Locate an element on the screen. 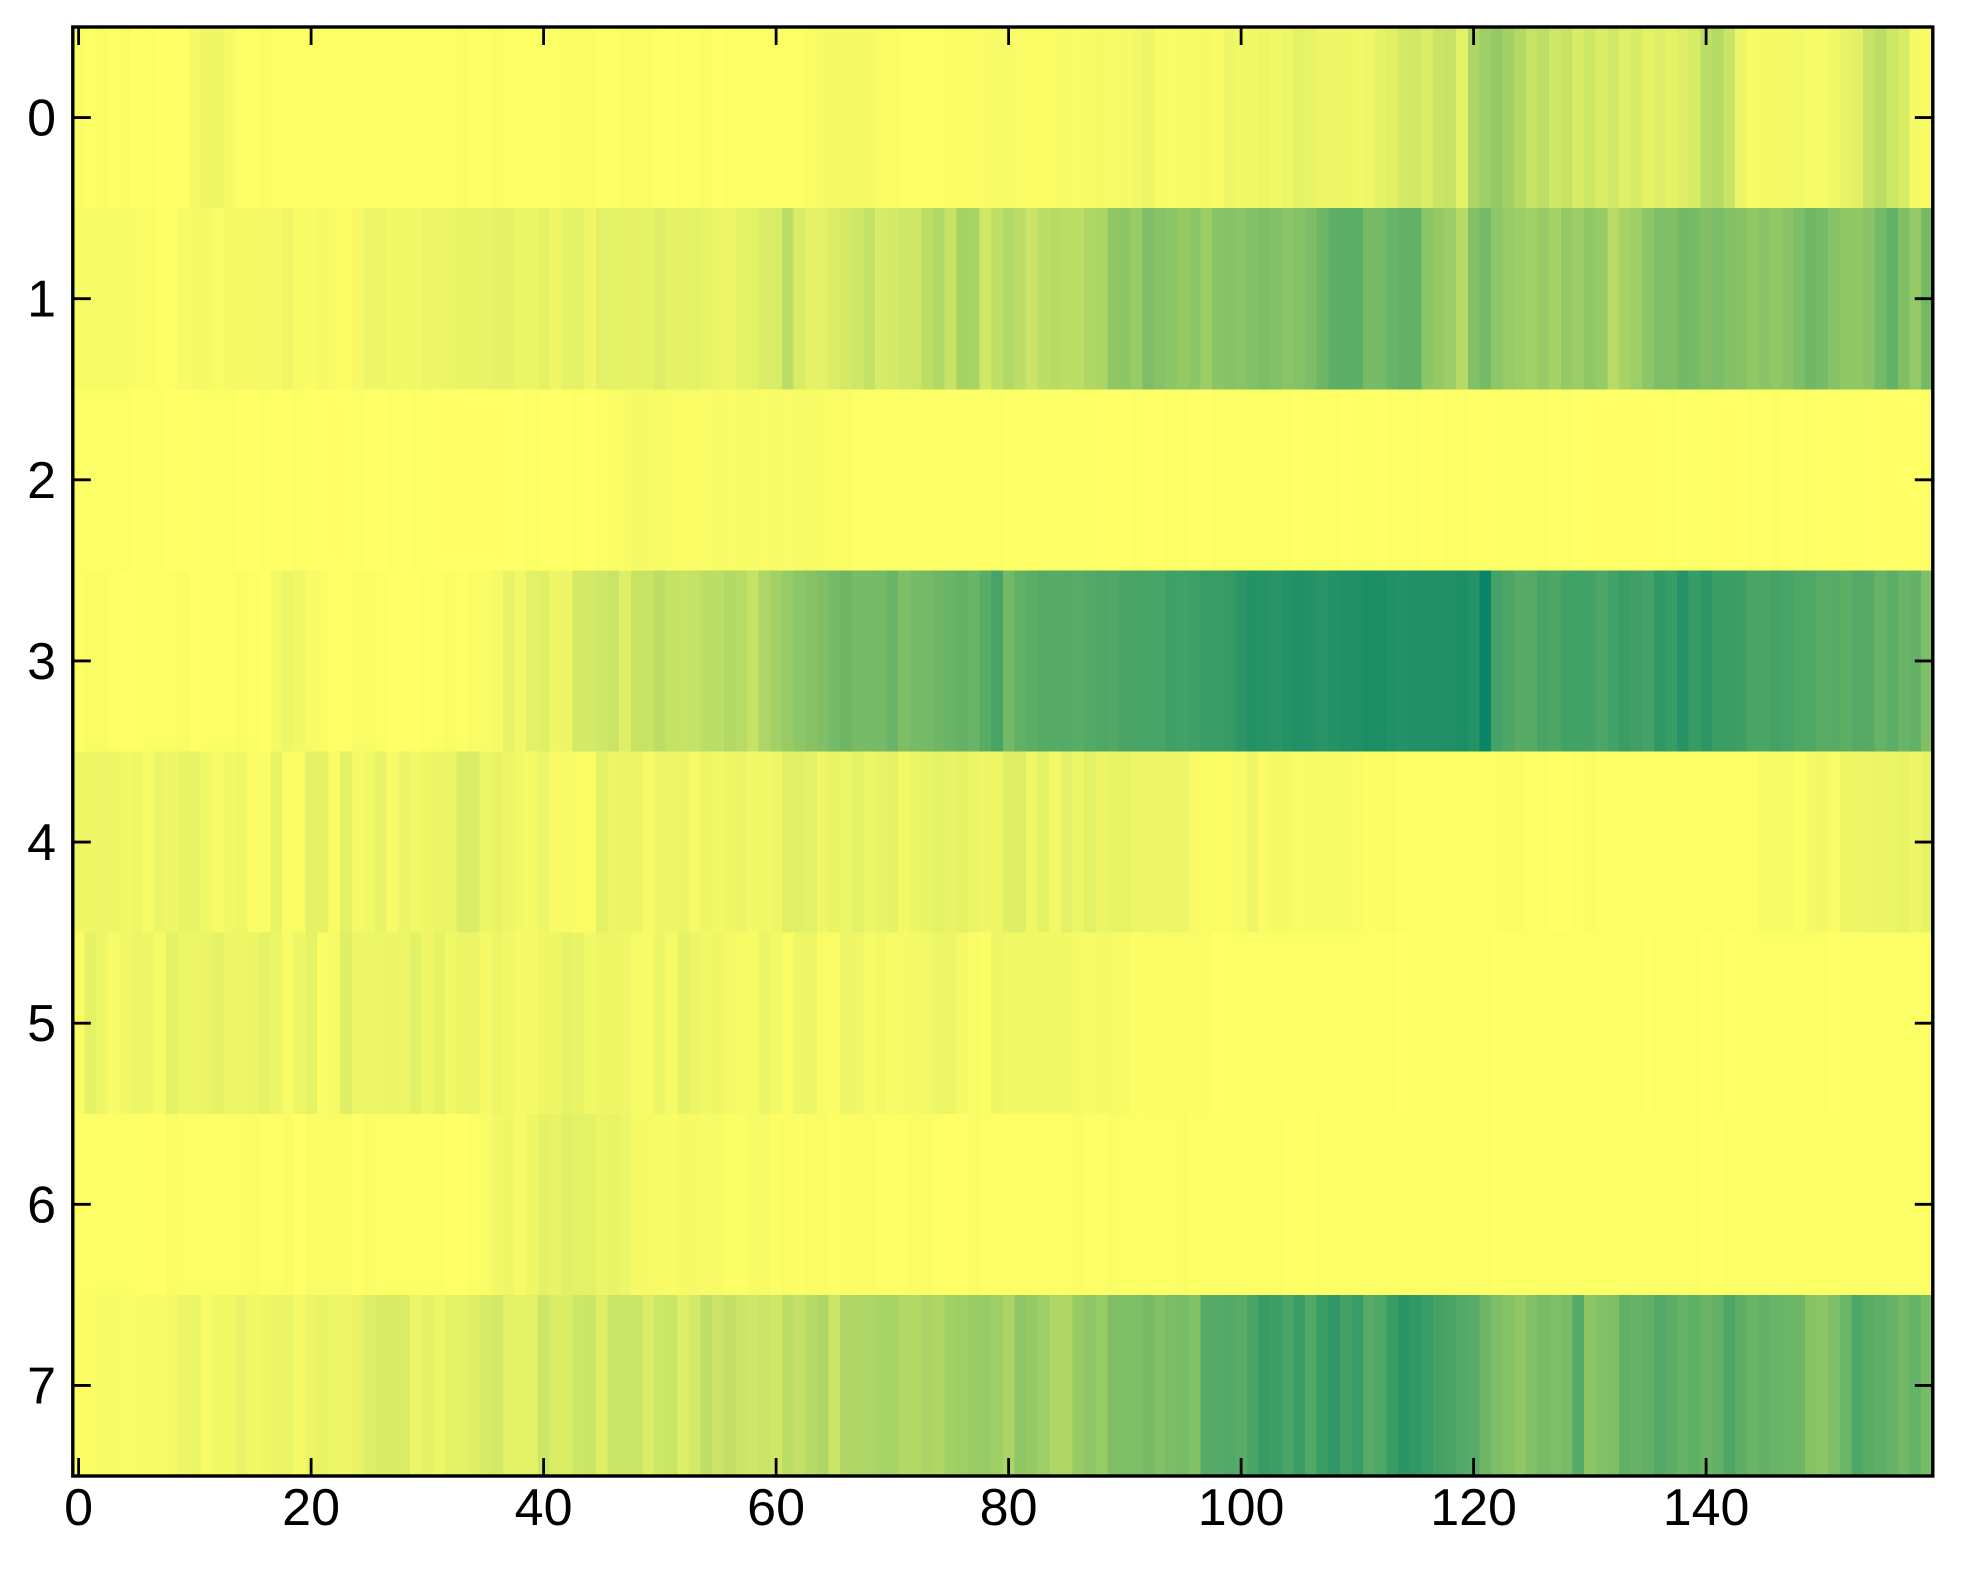  svg-text: 3 is located at coordinates (41, 662).